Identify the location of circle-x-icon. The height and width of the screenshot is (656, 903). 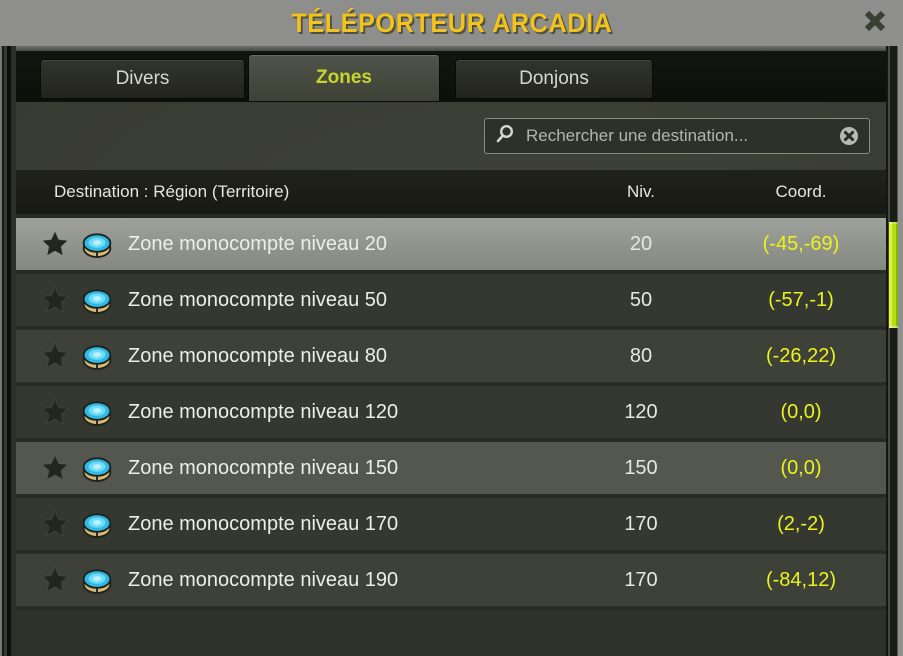
(849, 136).